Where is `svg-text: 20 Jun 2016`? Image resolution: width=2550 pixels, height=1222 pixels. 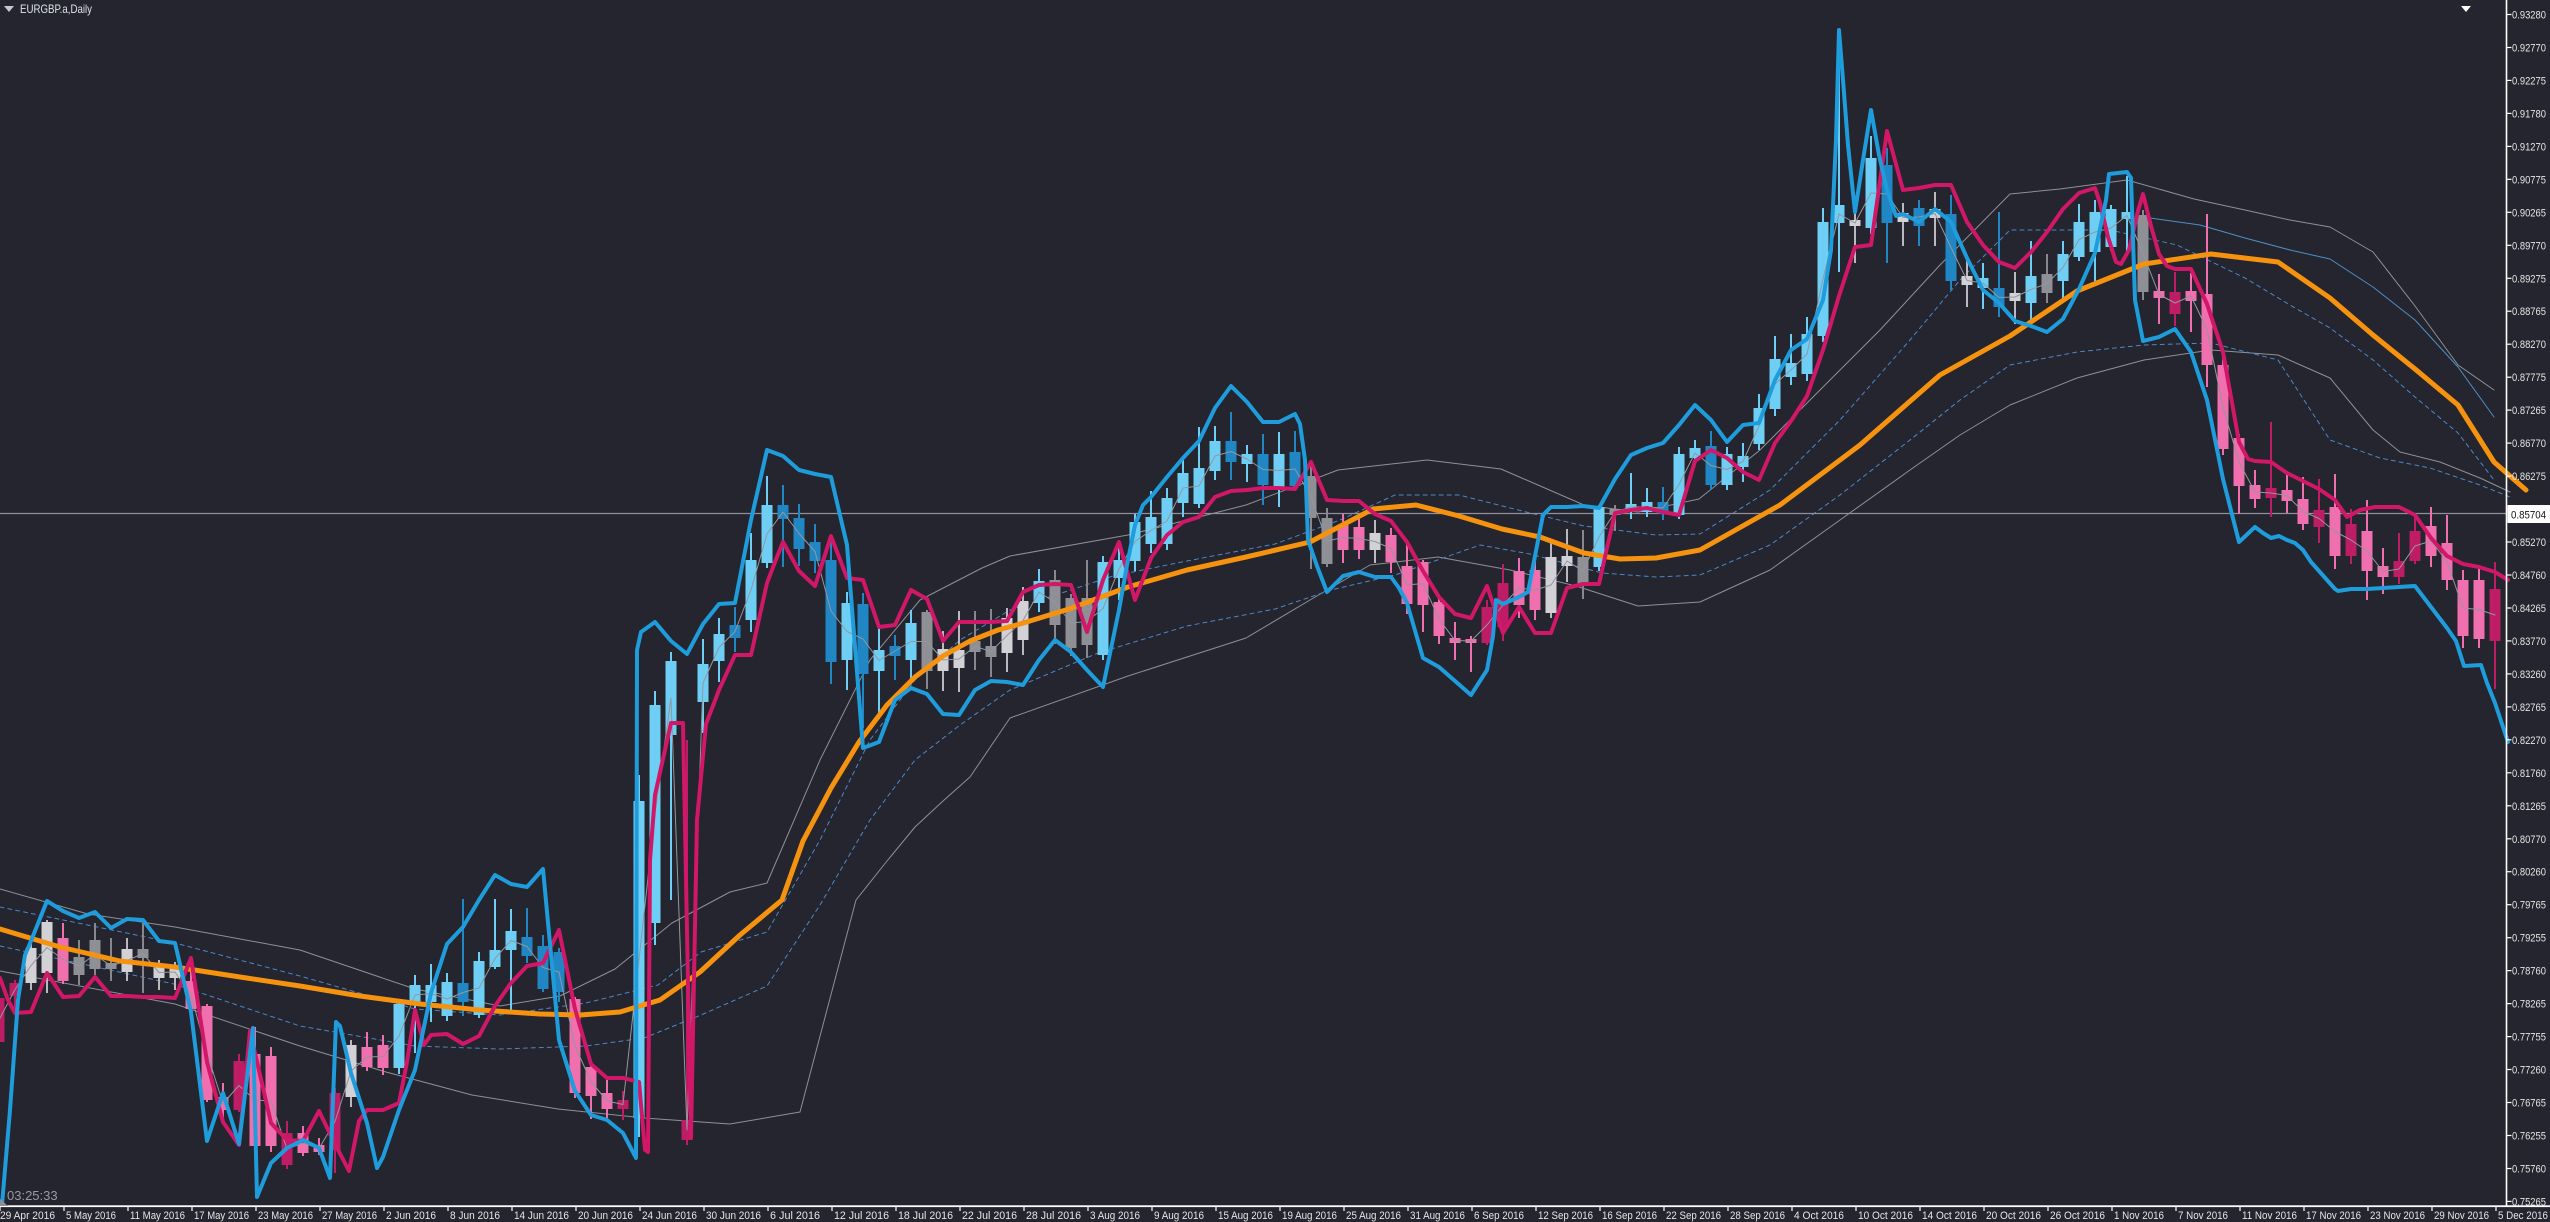
svg-text: 20 Jun 2016 is located at coordinates (605, 1216).